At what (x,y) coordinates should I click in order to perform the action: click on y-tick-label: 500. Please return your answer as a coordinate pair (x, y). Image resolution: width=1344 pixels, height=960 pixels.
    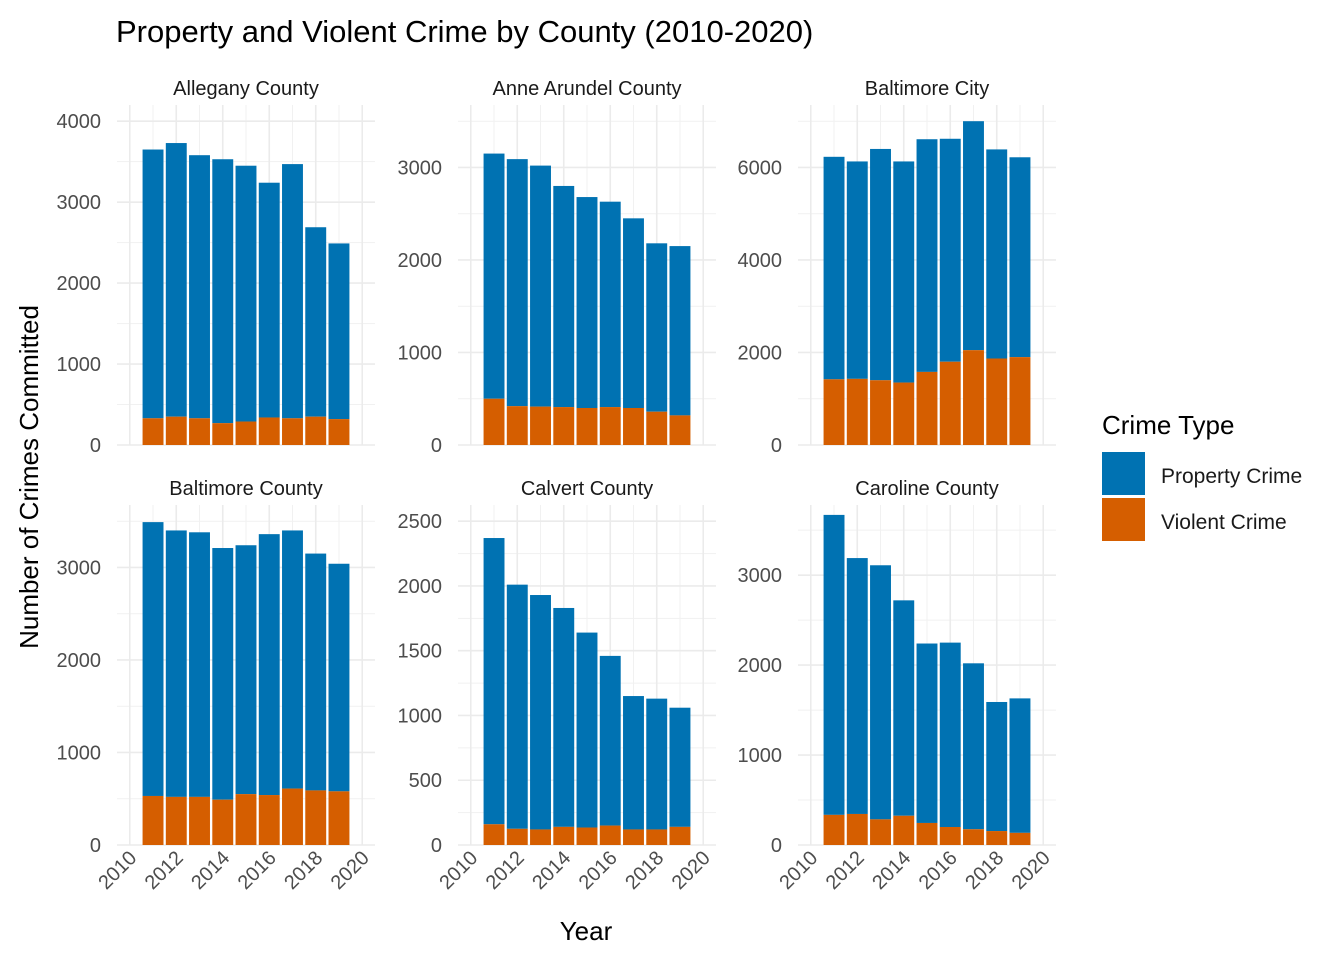
    Looking at the image, I should click on (425, 781).